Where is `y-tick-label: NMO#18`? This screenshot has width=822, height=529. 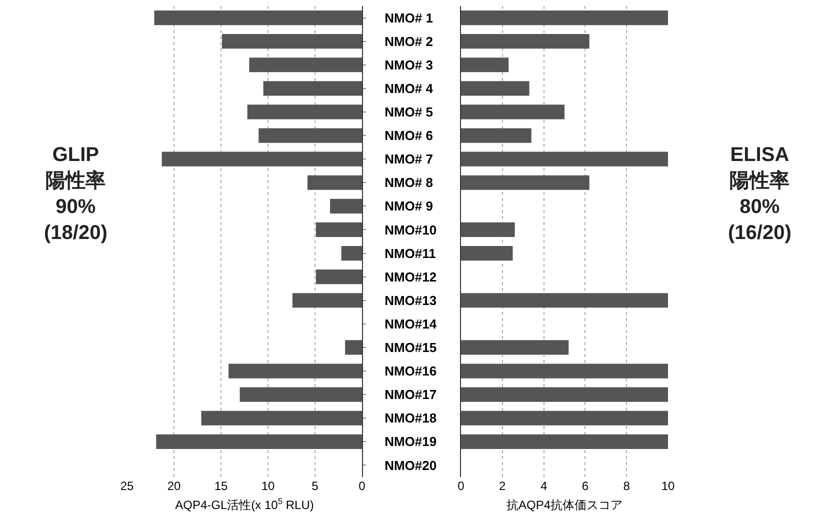
y-tick-label: NMO#18 is located at coordinates (410, 418).